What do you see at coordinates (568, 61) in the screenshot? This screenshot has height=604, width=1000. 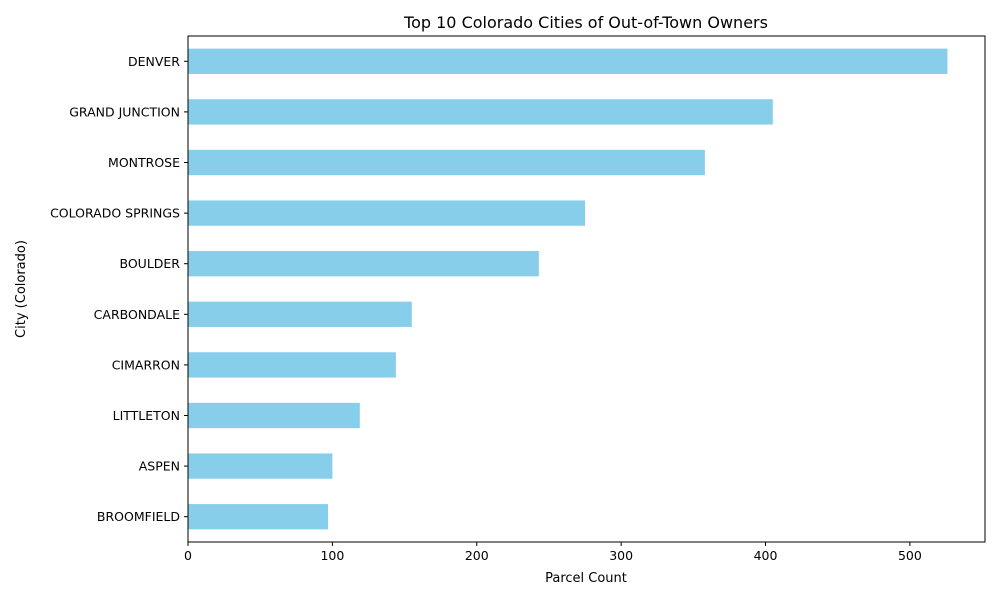 I see `bar-denver` at bounding box center [568, 61].